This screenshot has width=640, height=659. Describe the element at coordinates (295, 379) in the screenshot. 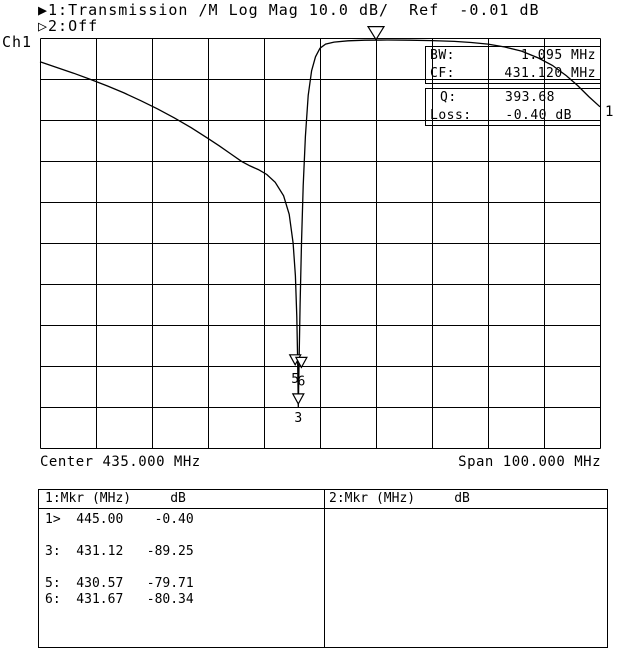

I see `marker-5-label: 5` at that location.